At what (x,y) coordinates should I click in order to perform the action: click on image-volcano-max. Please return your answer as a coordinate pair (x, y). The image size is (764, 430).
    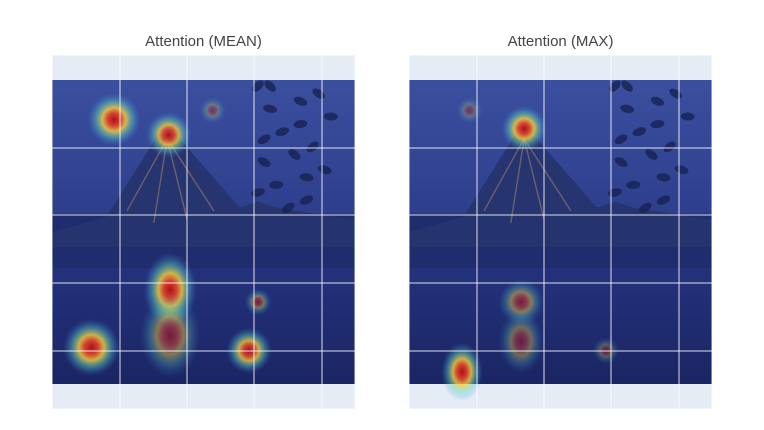
    Looking at the image, I should click on (560, 191).